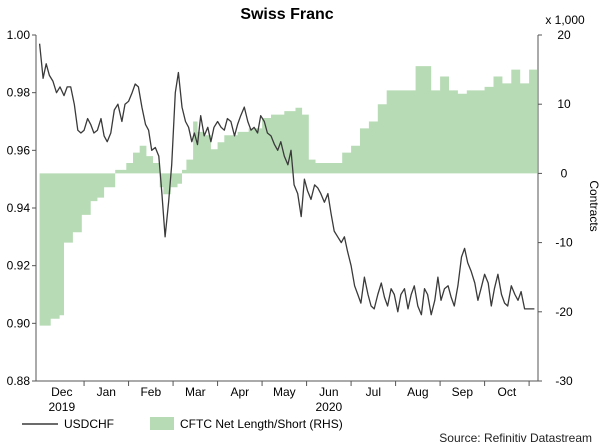  I want to click on right-axis-ticks: -30 -20 -10 0 10 20, so click(555, 208).